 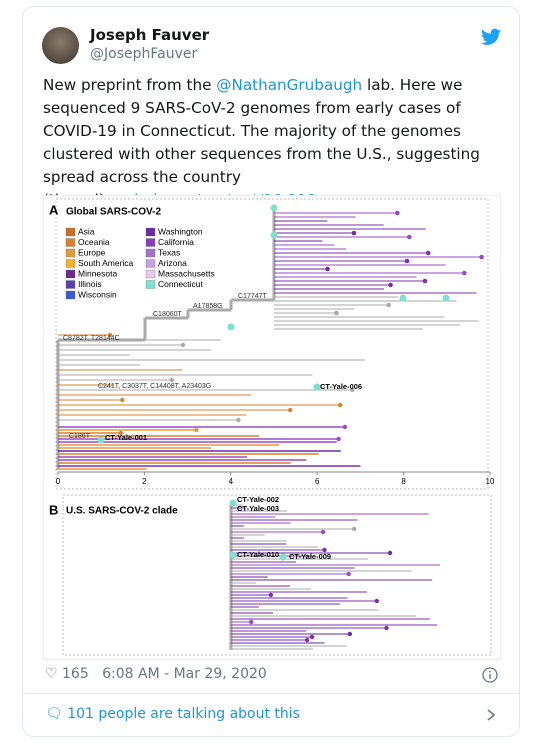 I want to click on heart-icon: ♡, so click(x=51, y=674).